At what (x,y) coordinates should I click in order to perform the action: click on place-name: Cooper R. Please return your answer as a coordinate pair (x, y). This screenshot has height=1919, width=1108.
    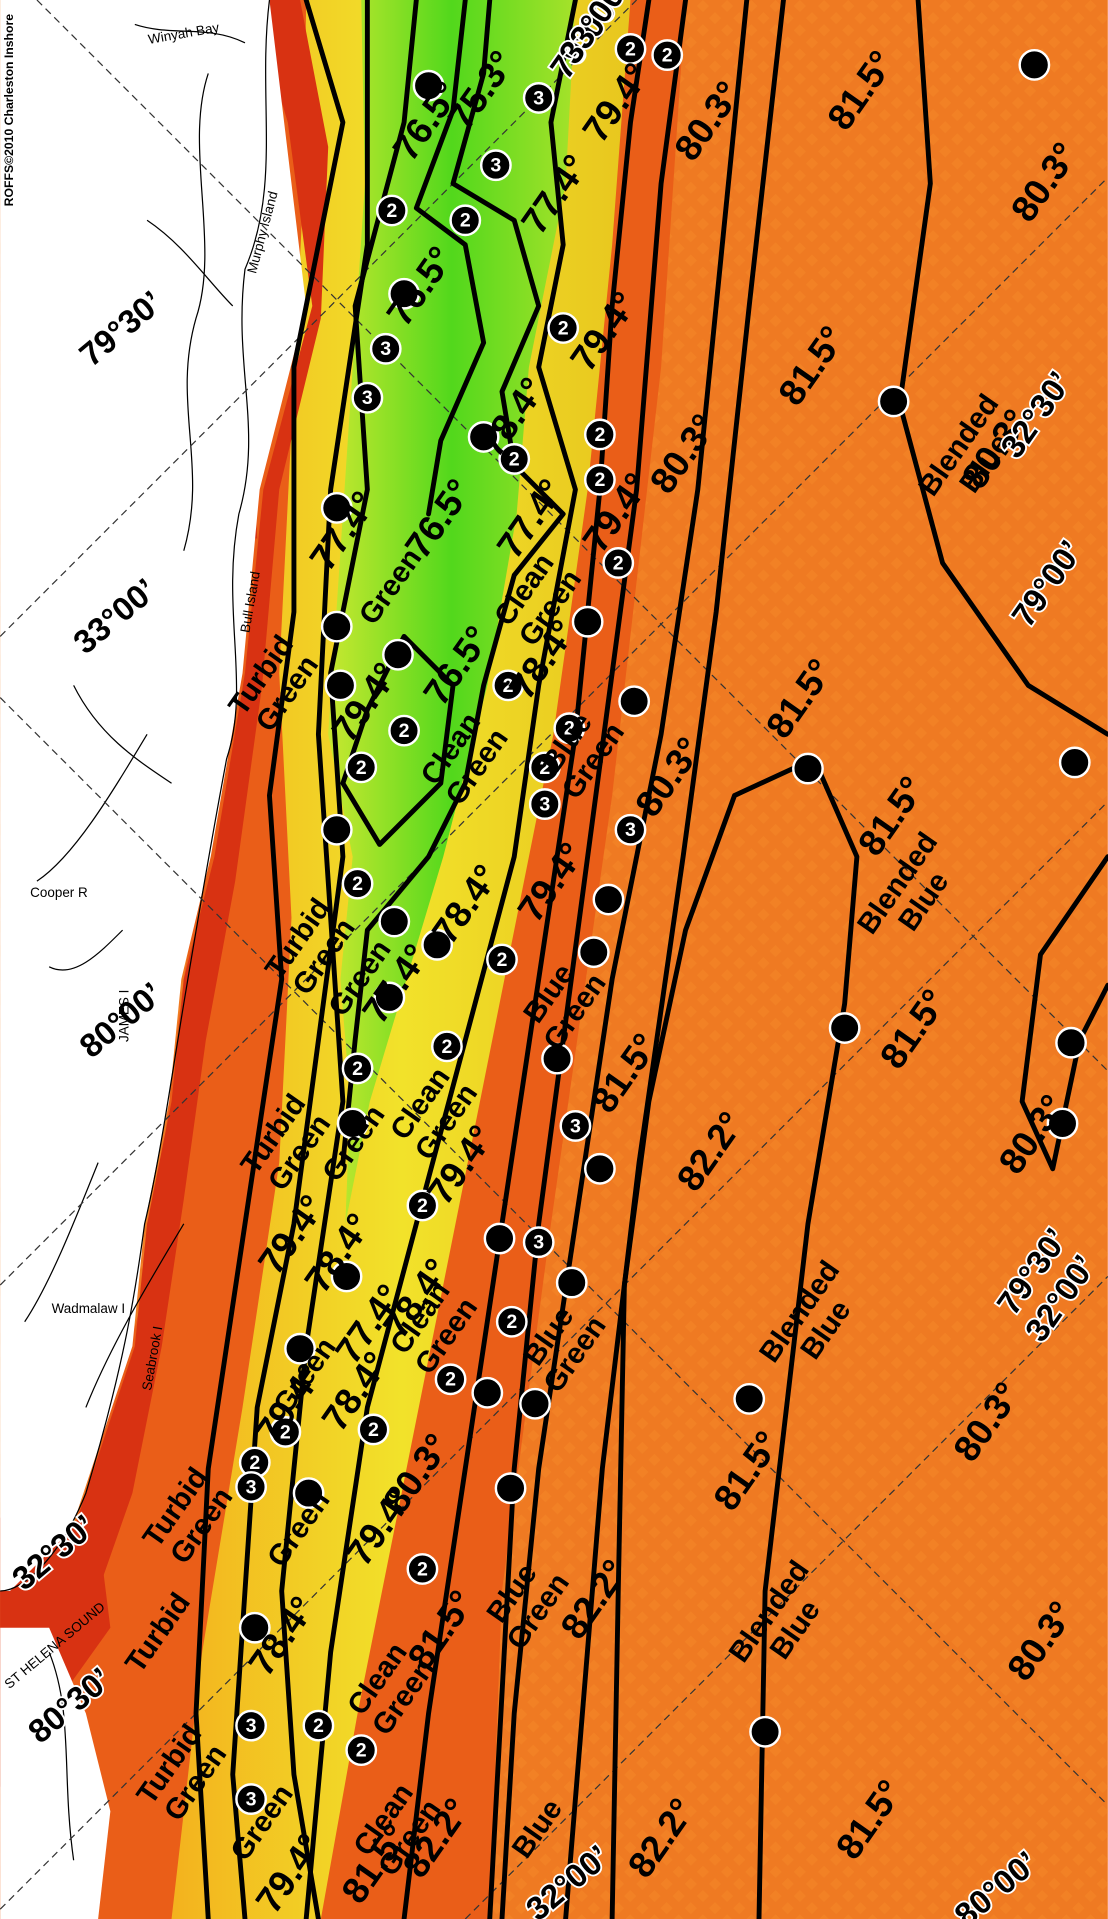
    Looking at the image, I should click on (59, 892).